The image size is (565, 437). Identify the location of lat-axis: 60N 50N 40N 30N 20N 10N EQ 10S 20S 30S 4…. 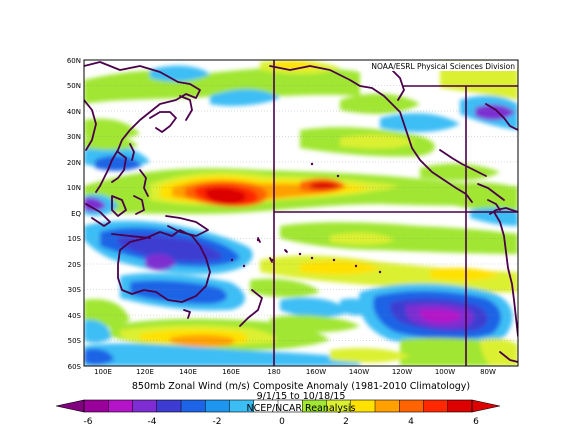
(74, 214).